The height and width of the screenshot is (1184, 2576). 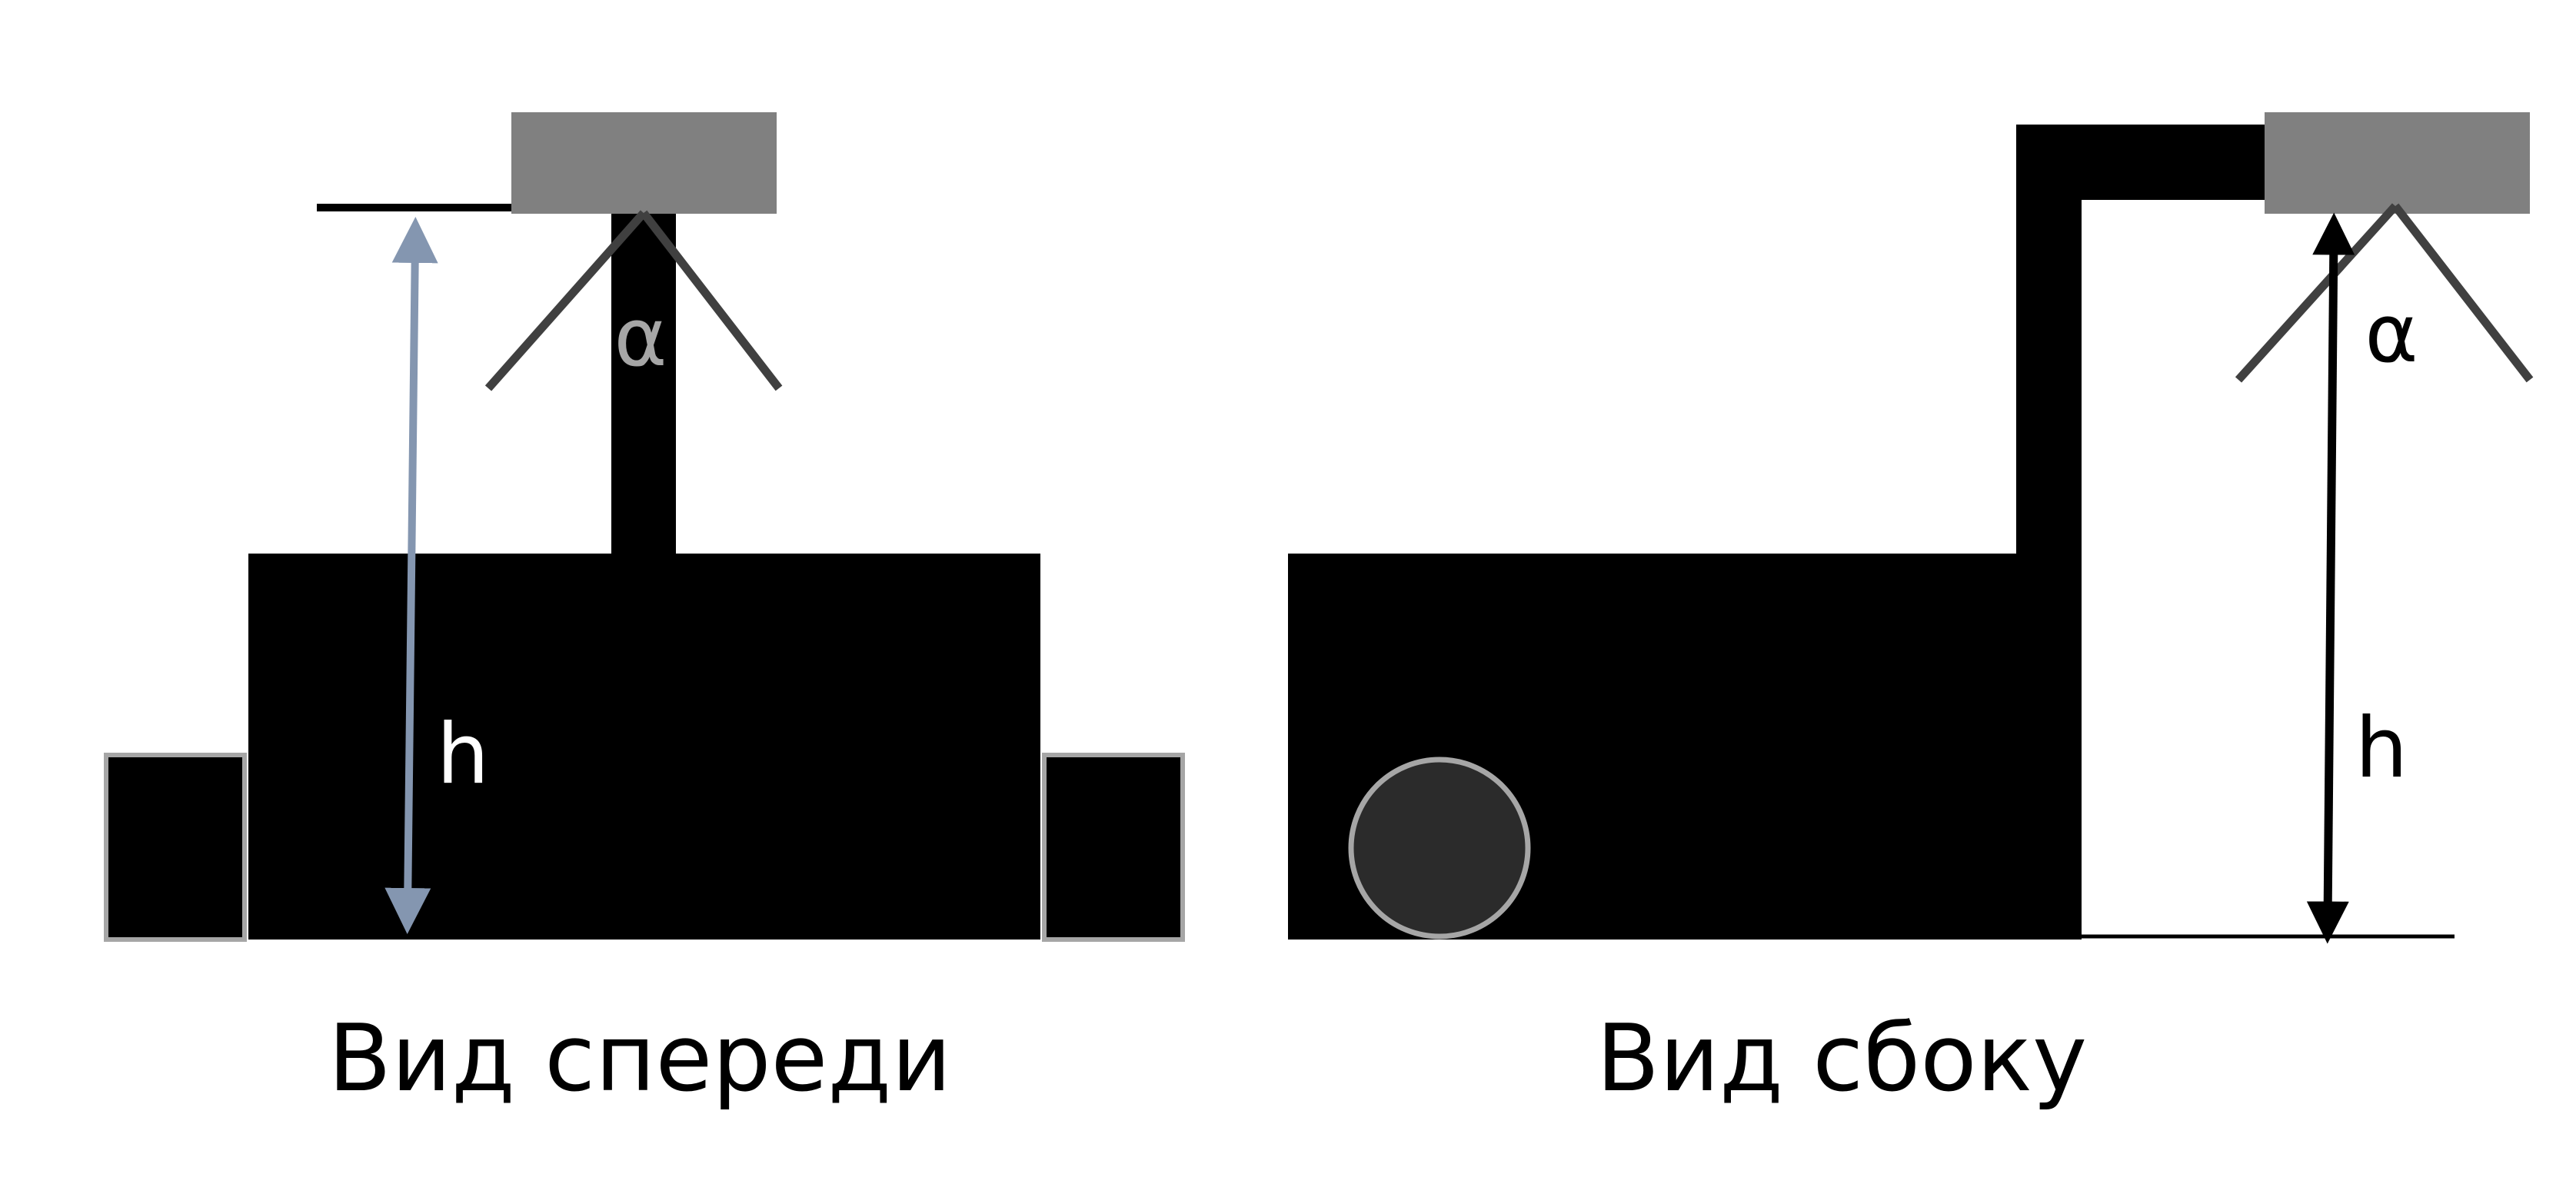 I want to click on front-left-wheel, so click(x=175, y=848).